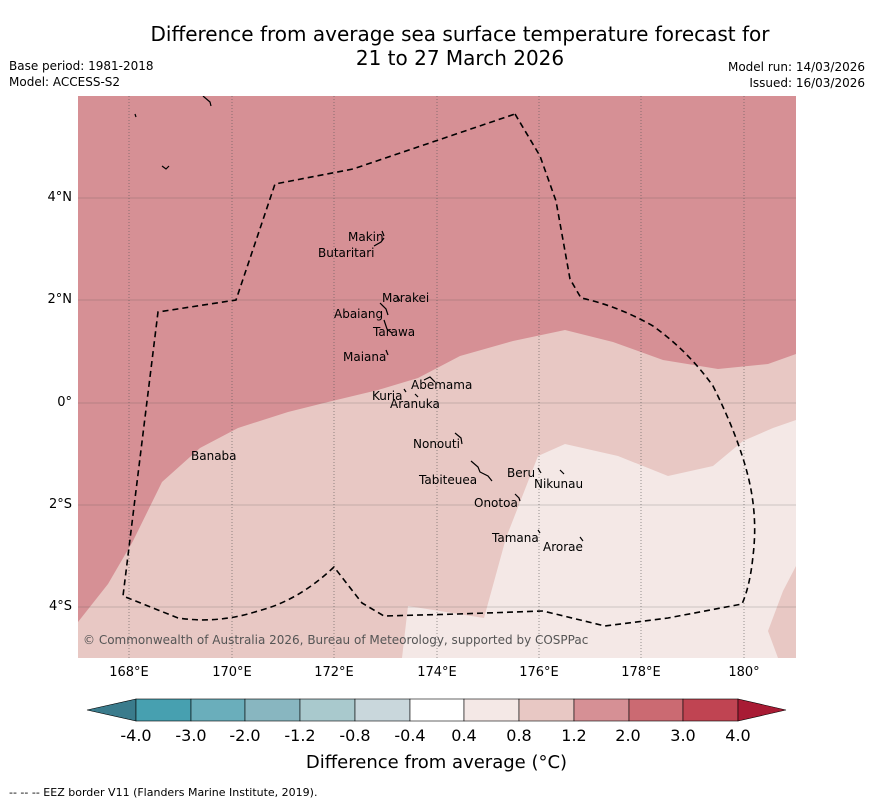 The height and width of the screenshot is (804, 873). I want to click on island-label: Arorae, so click(563, 547).